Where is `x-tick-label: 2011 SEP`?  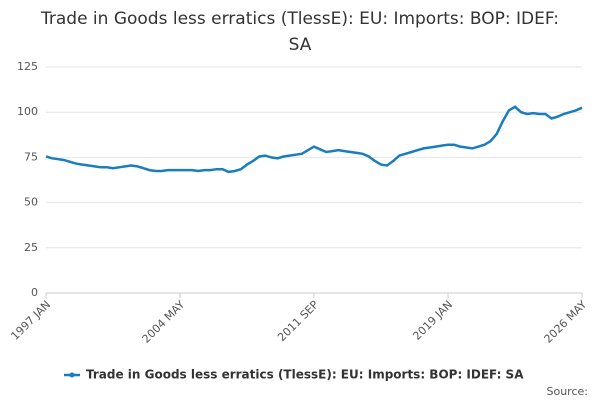
x-tick-label: 2011 SEP is located at coordinates (298, 321).